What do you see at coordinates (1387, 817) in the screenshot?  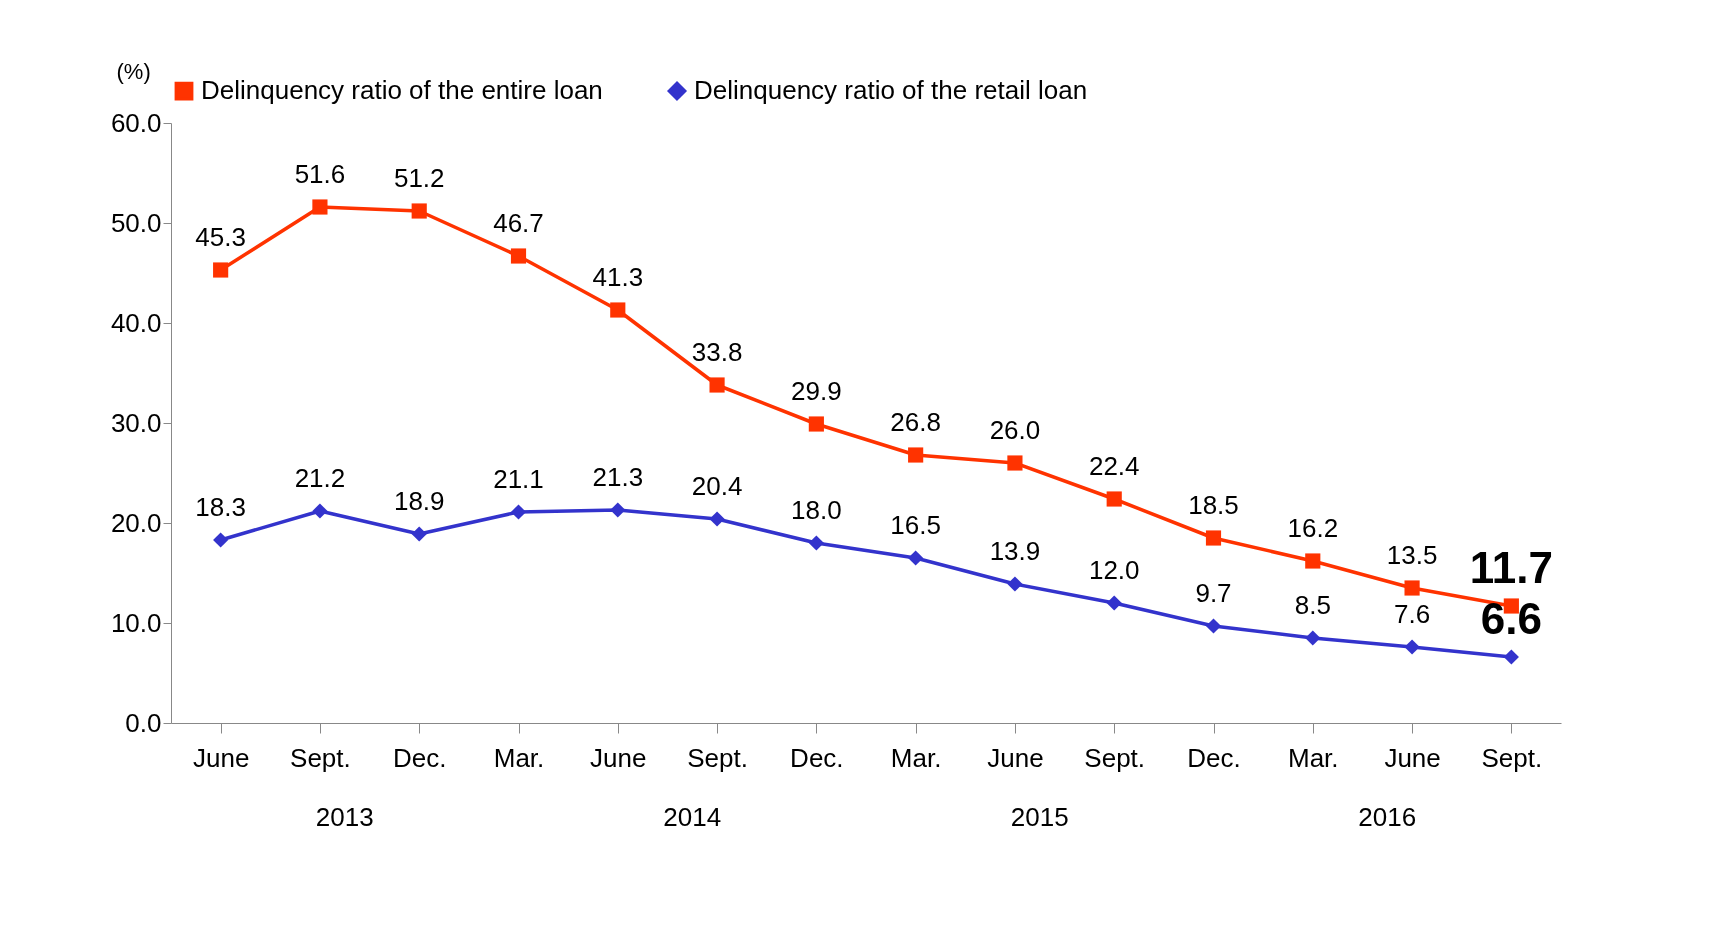 I see `text: 2016` at bounding box center [1387, 817].